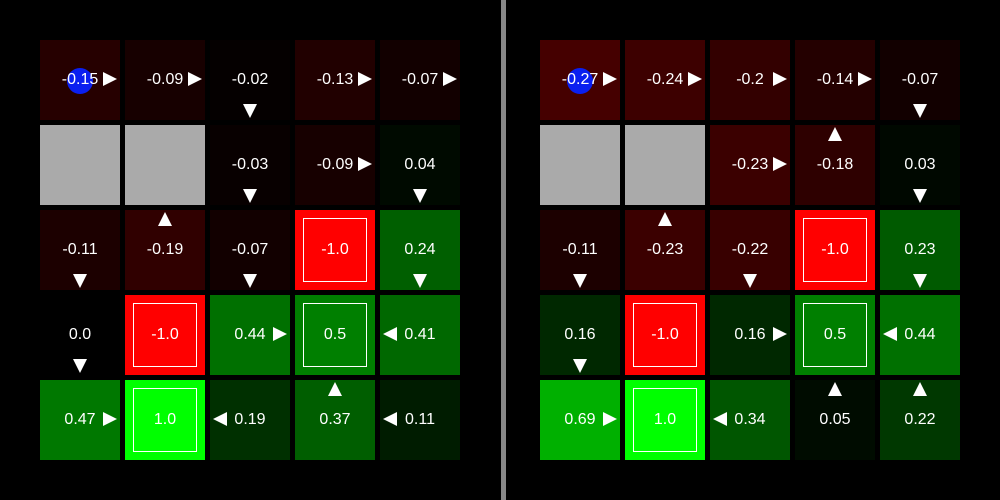  I want to click on grid-cell: -0.24, so click(665, 80).